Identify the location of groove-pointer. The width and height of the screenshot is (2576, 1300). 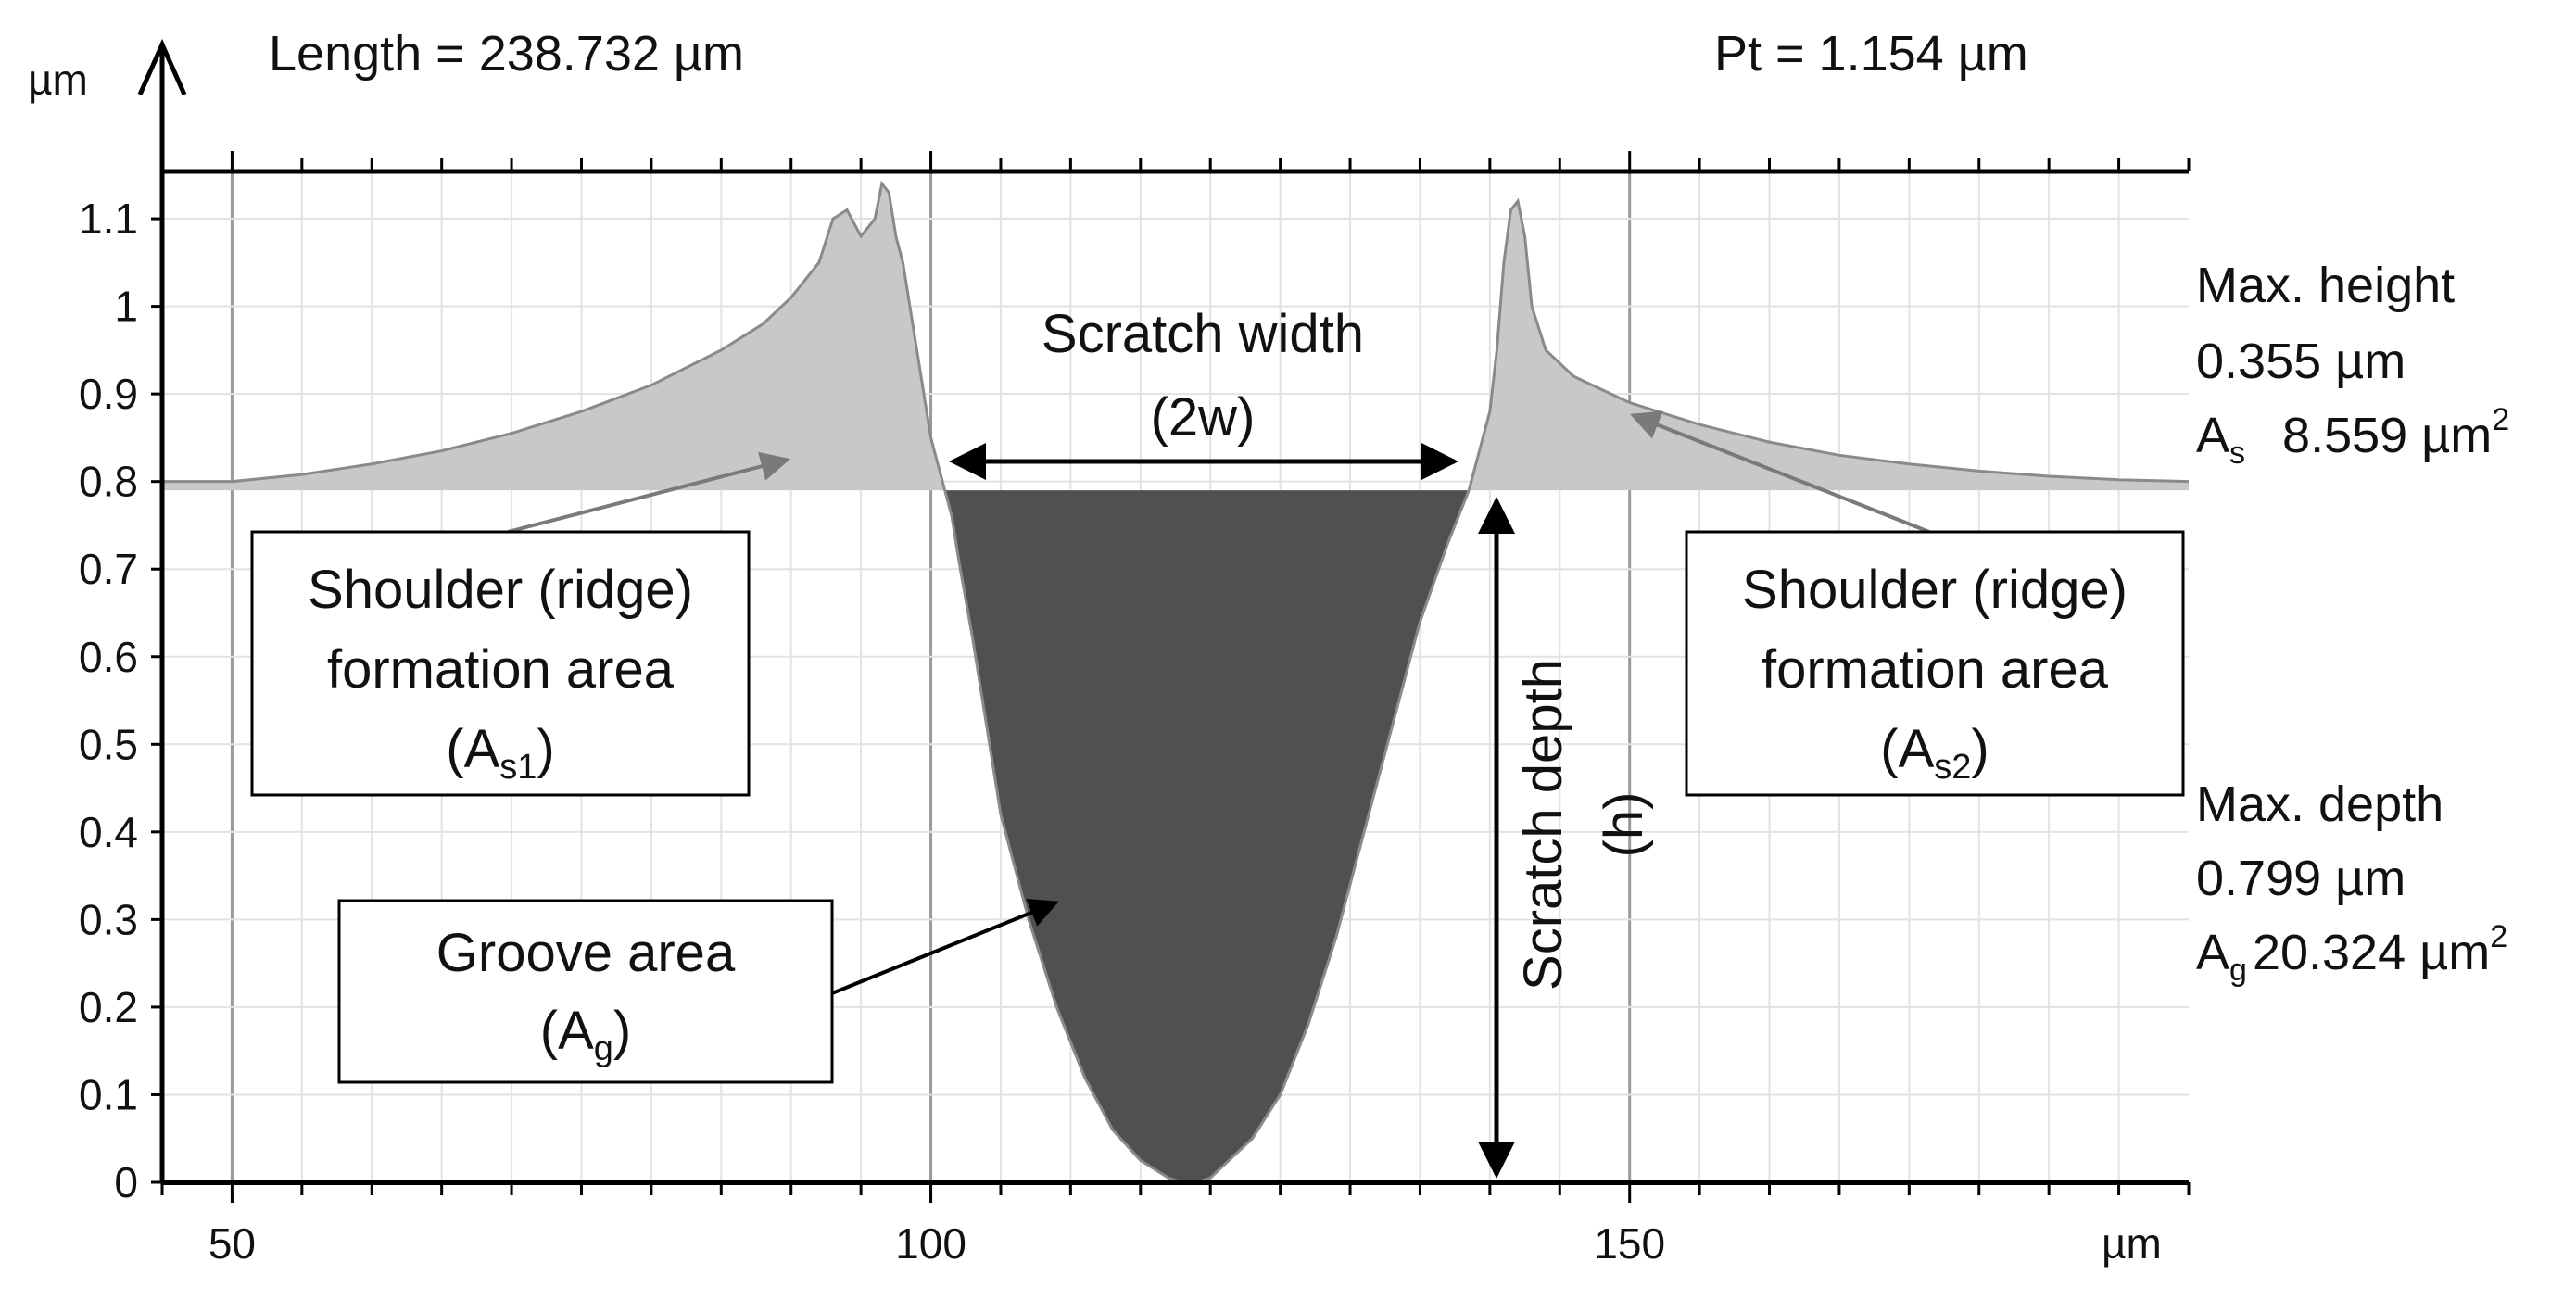
(945, 946).